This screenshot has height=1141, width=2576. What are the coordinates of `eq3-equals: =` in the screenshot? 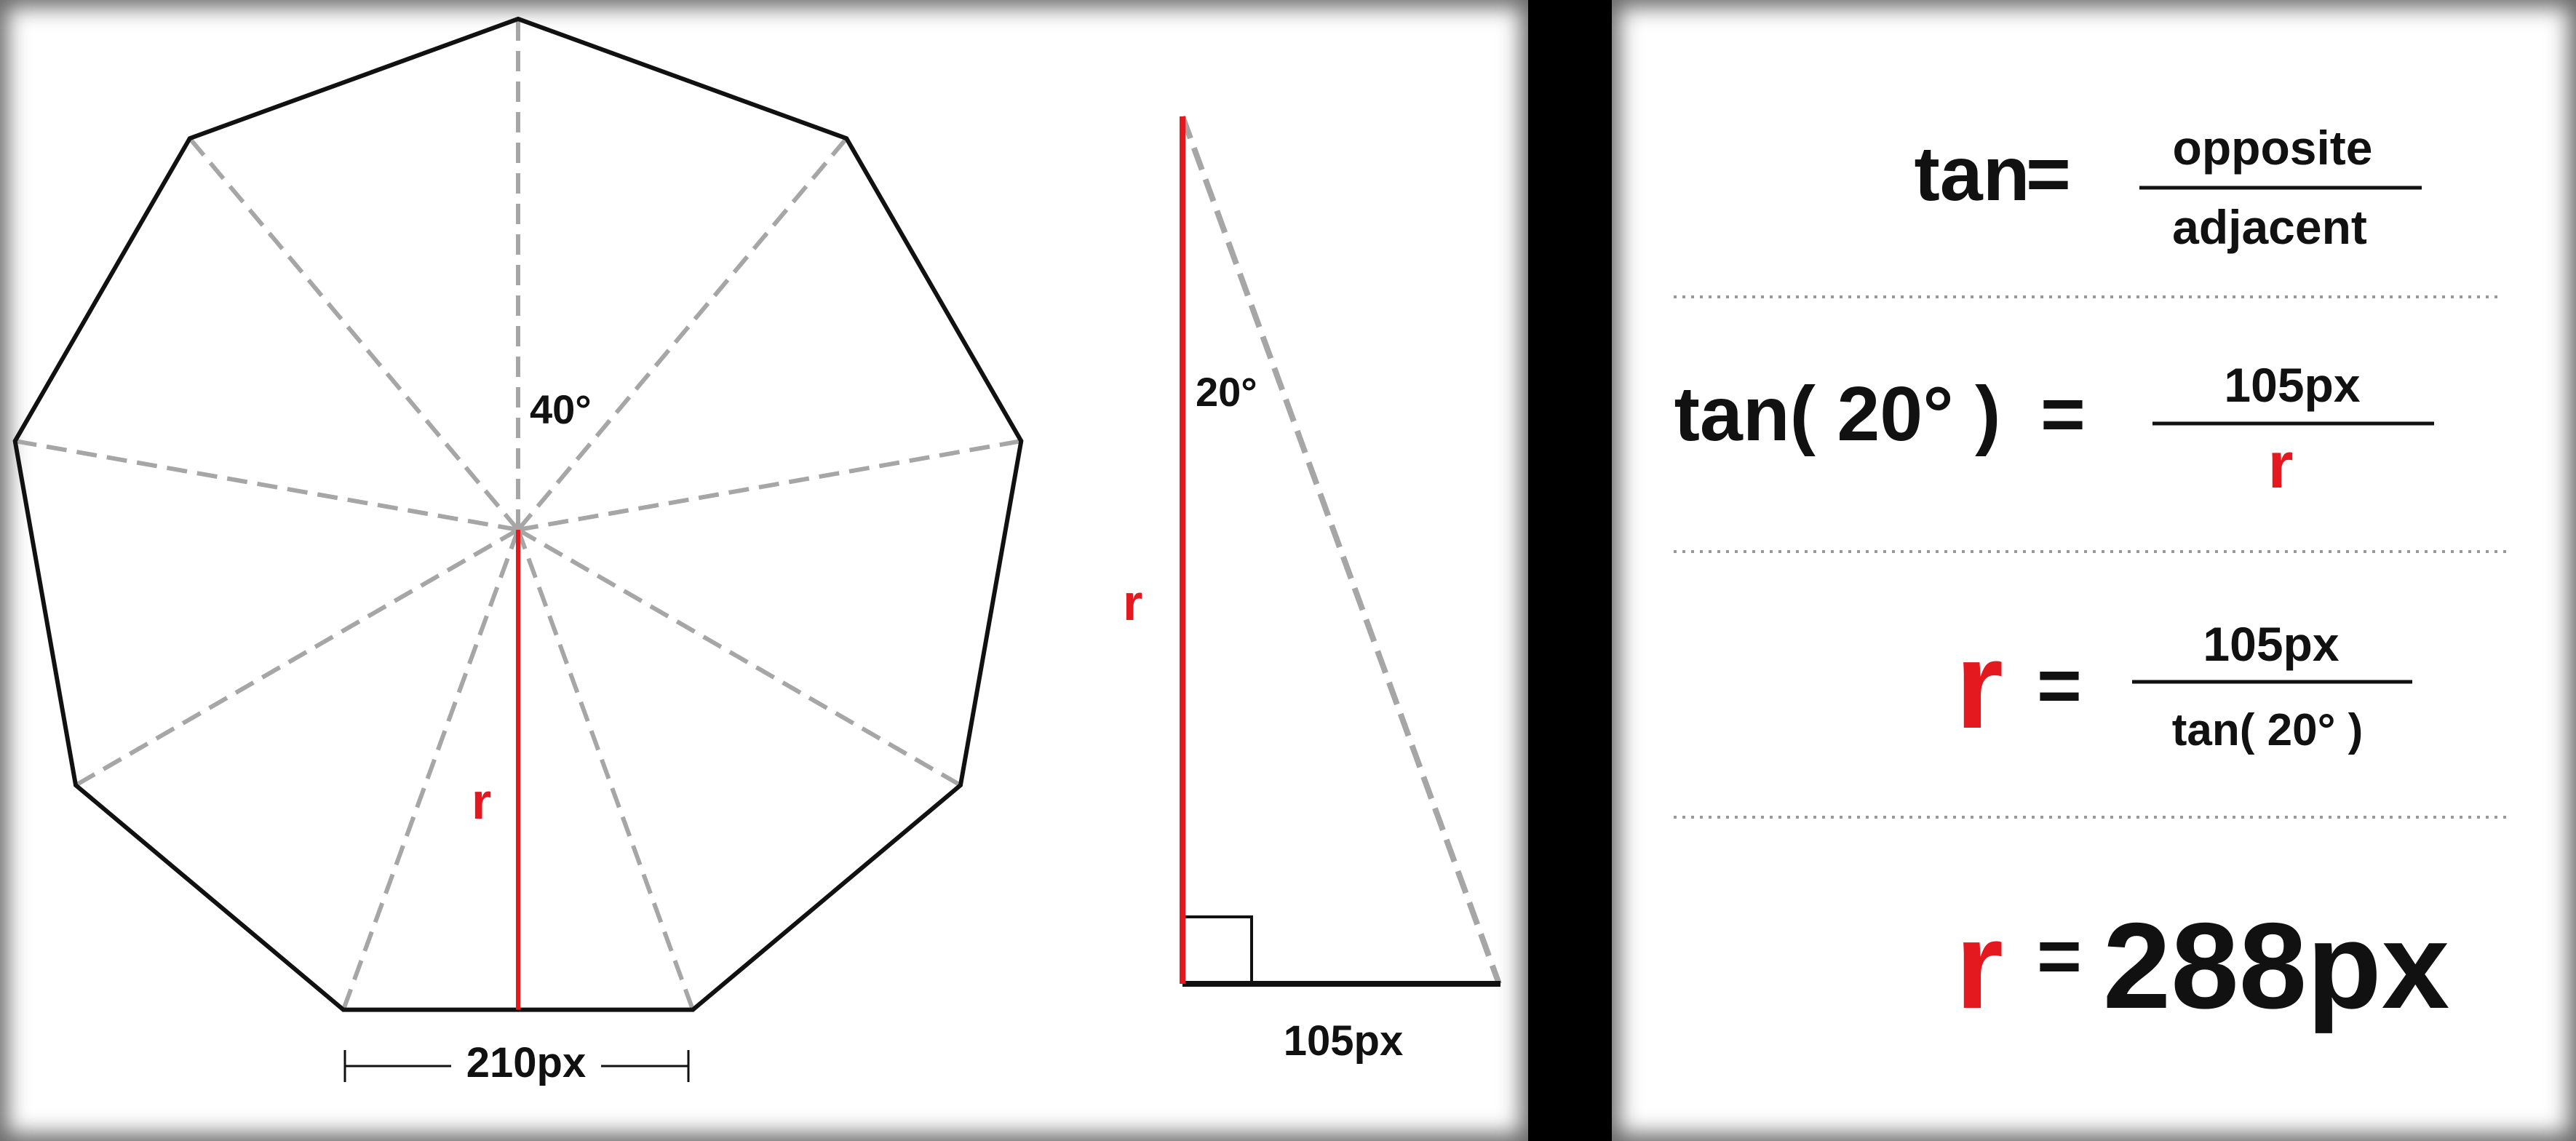 It's located at (2059, 685).